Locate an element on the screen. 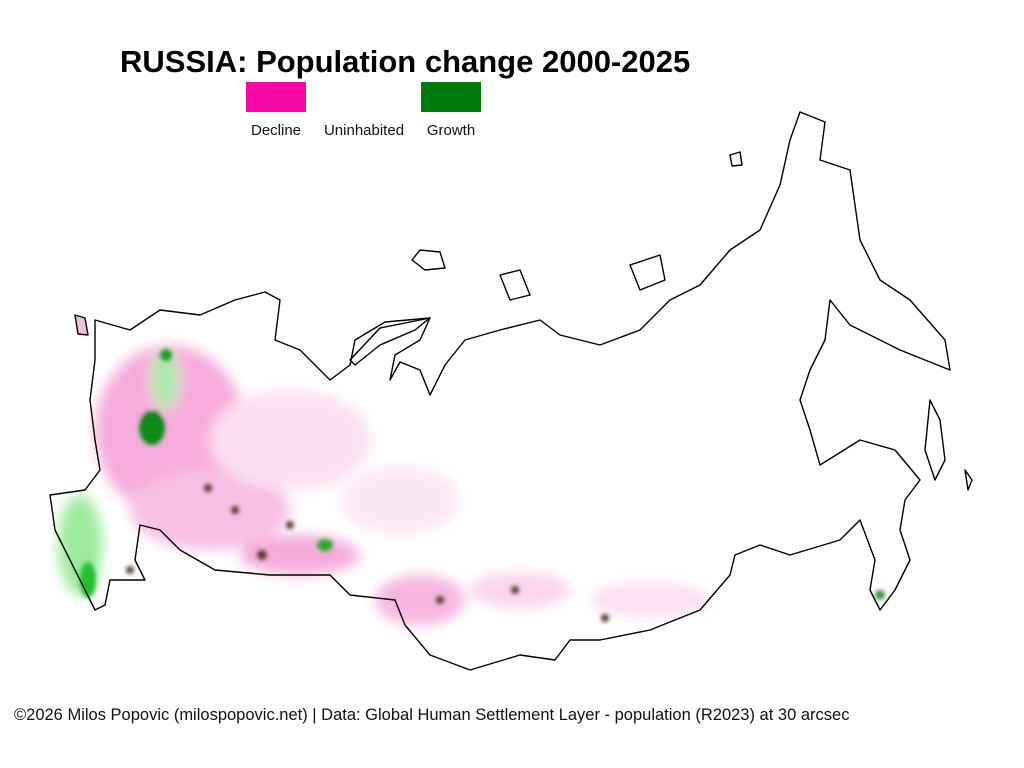 This screenshot has width=1024, height=768. title: RUSSIA: Population change 2000-2025 is located at coordinates (405, 61).